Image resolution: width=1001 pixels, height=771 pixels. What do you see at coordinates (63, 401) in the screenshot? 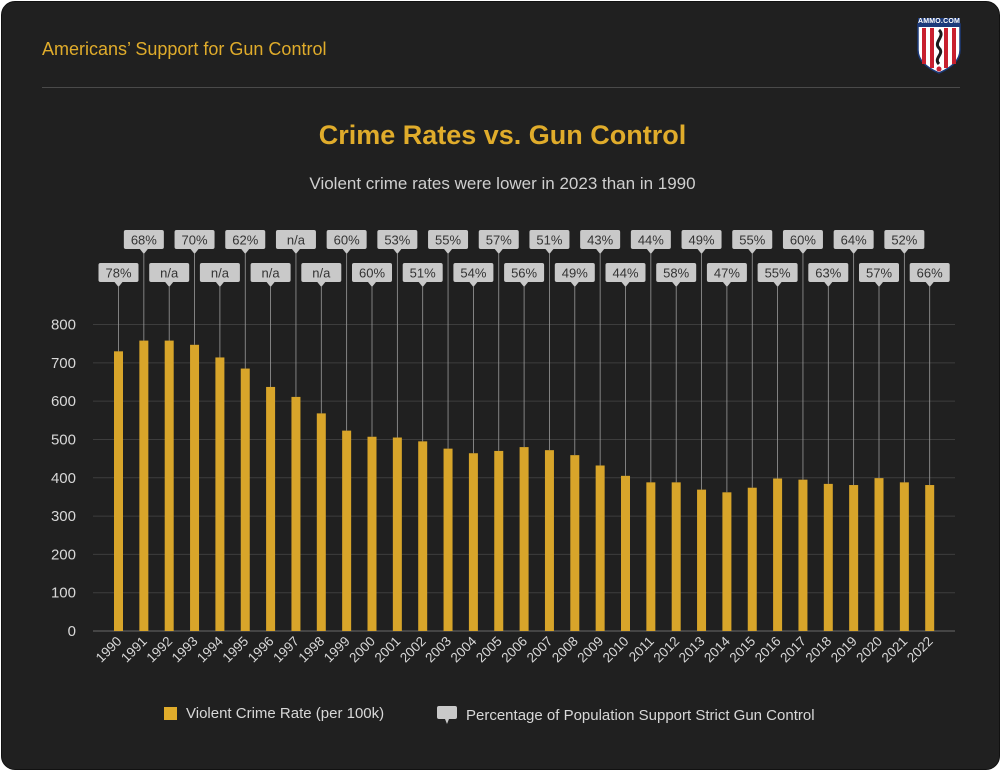
I see `y-tick-label: 600` at bounding box center [63, 401].